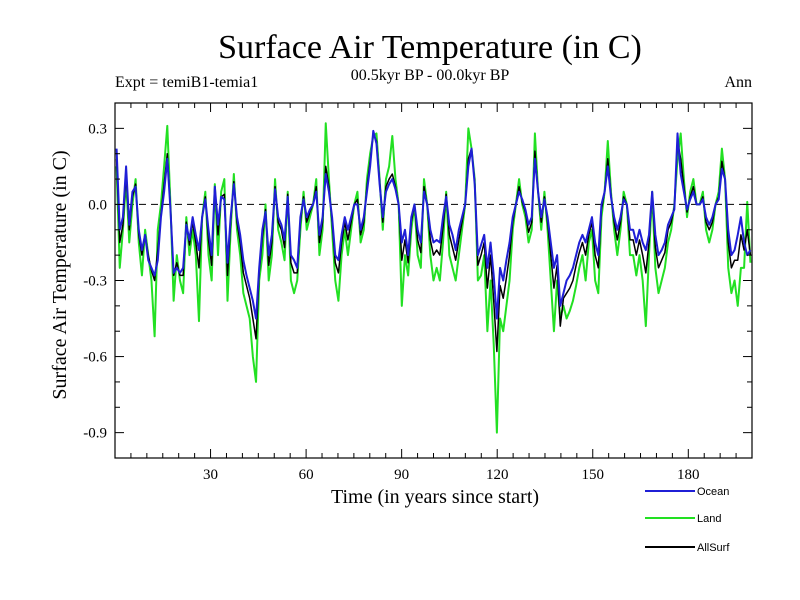  What do you see at coordinates (401, 475) in the screenshot?
I see `x-tick-label: 90` at bounding box center [401, 475].